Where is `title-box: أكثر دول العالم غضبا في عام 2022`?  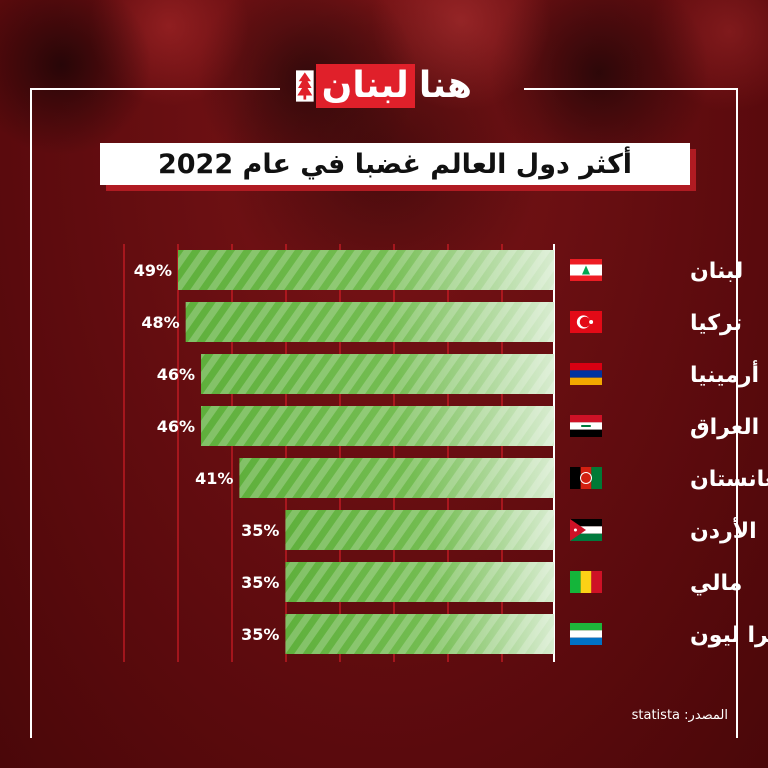 title-box: أكثر دول العالم غضبا في عام 2022 is located at coordinates (395, 164).